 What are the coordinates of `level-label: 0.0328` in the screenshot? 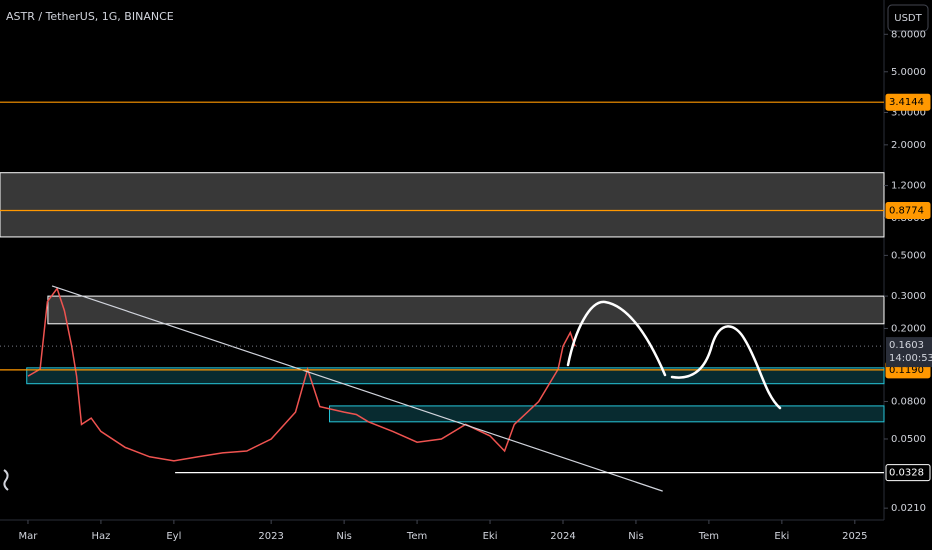 It's located at (906, 473).